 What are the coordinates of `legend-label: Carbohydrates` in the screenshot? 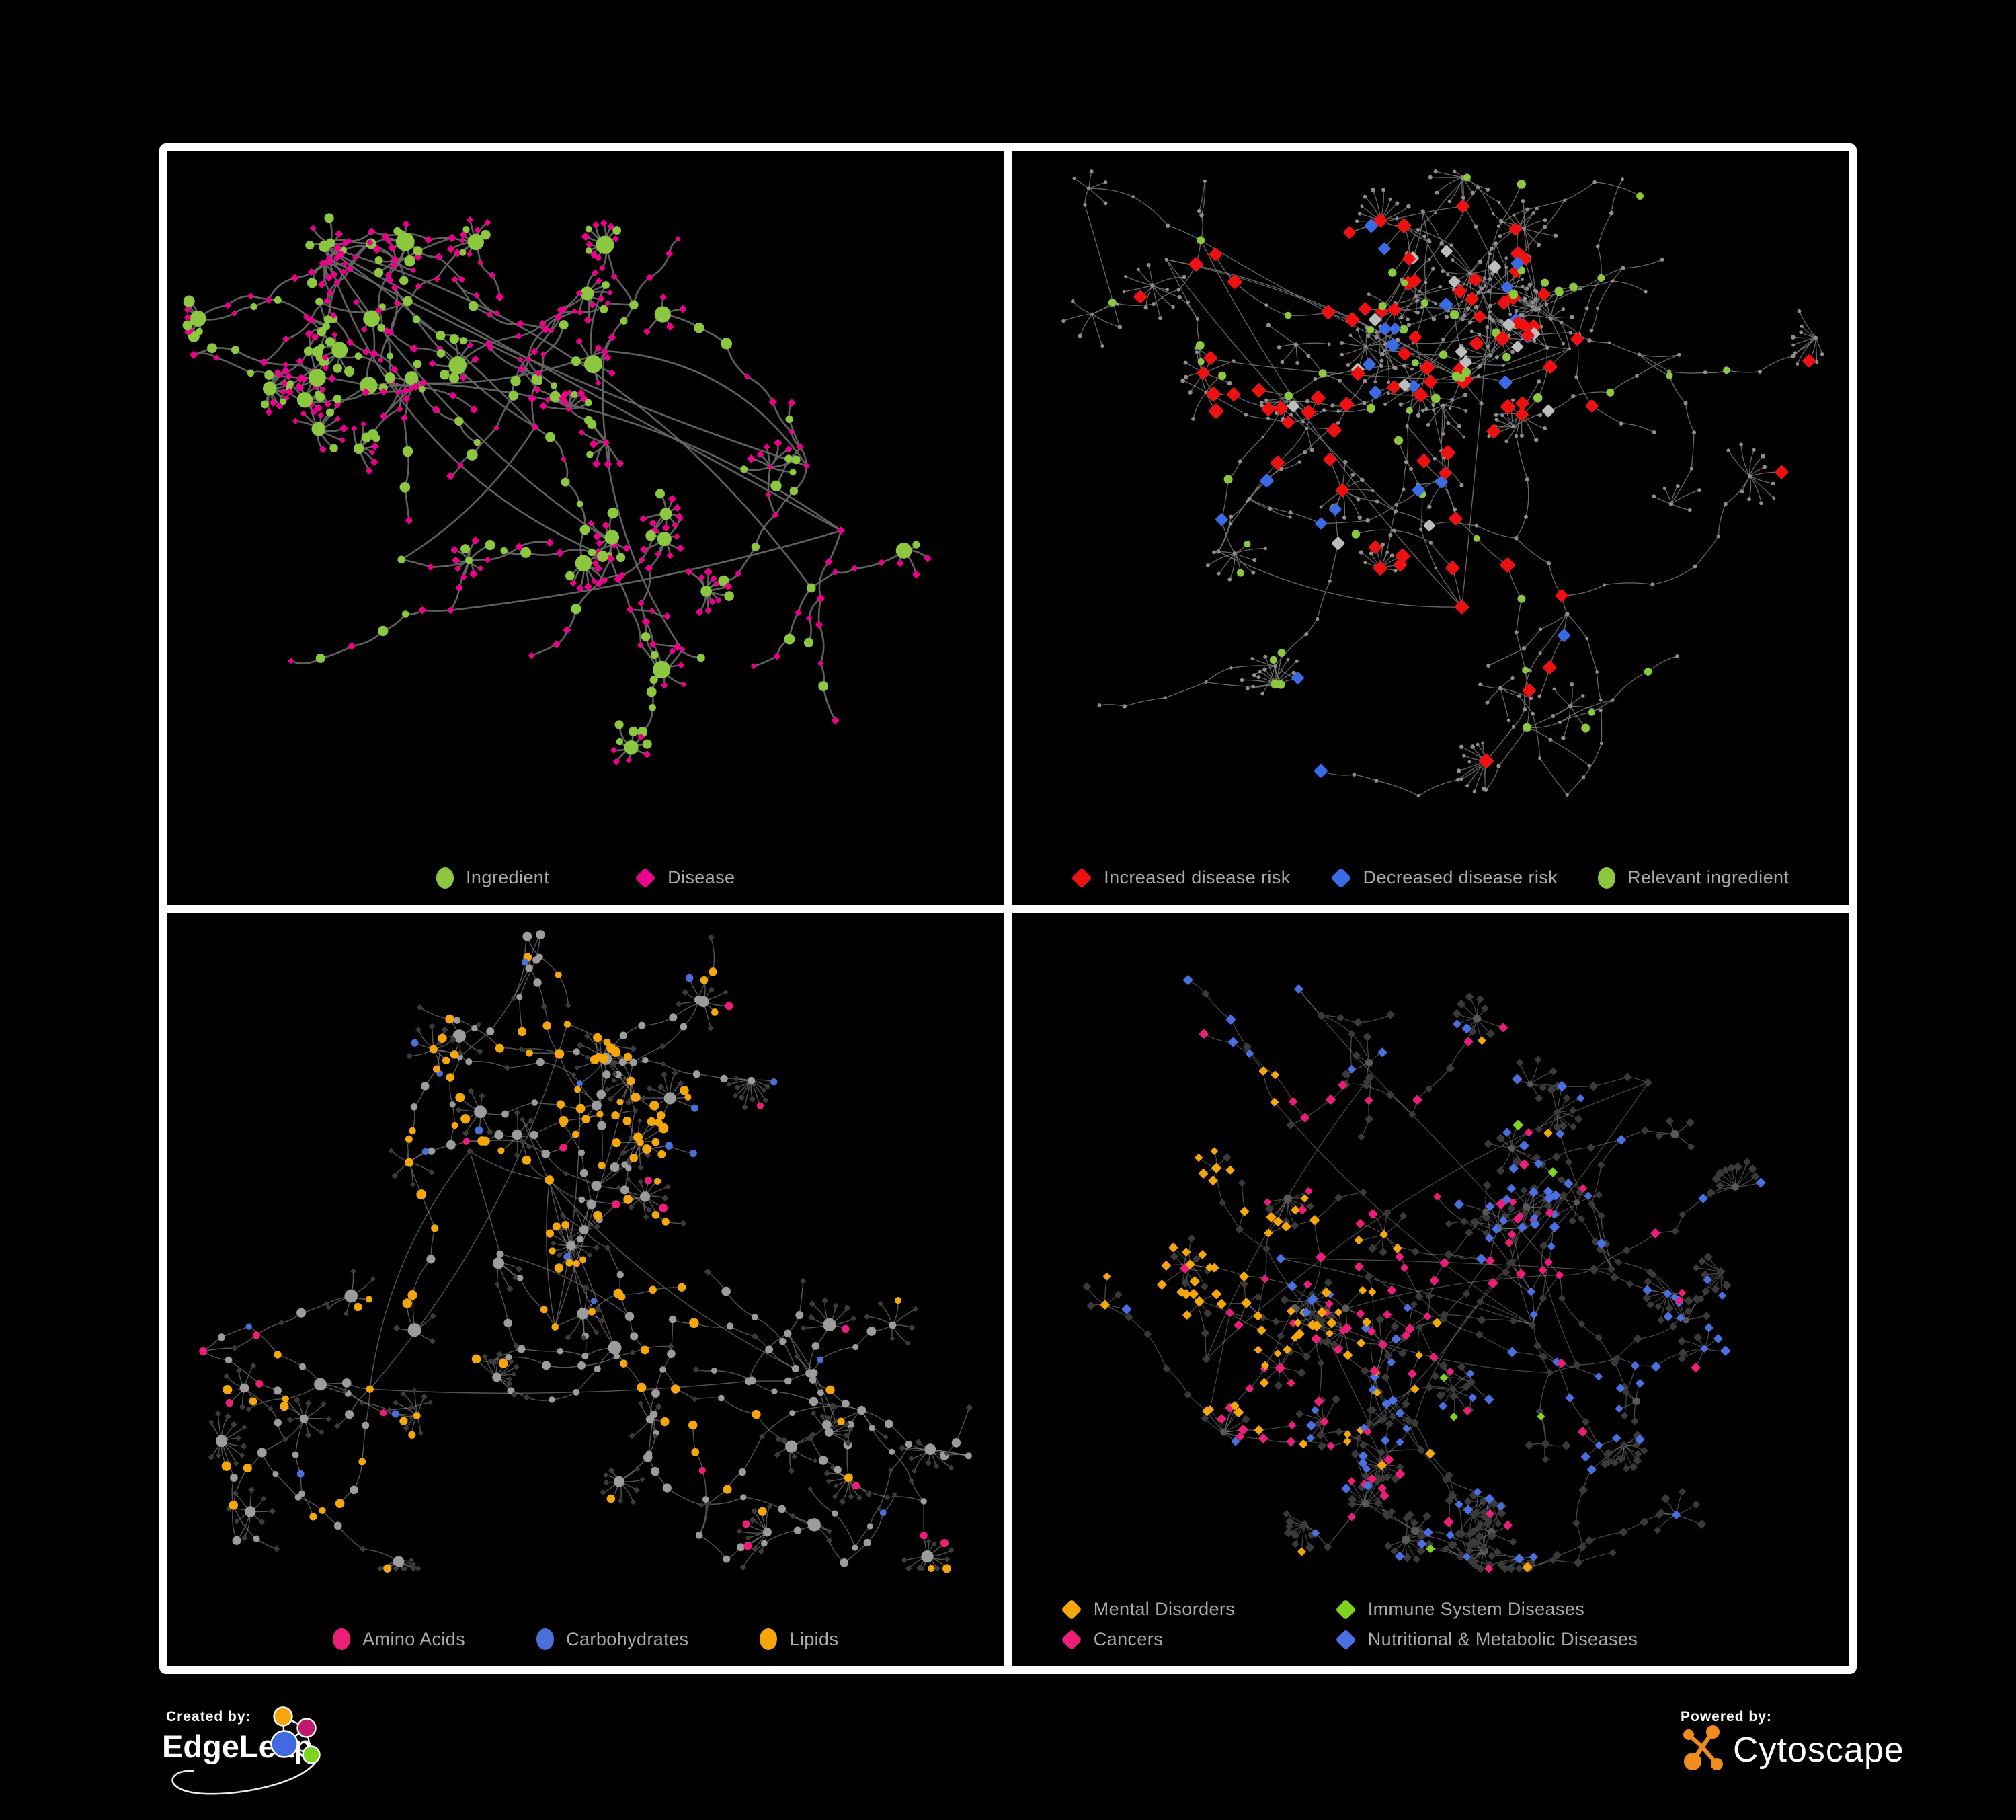 It's located at (627, 1638).